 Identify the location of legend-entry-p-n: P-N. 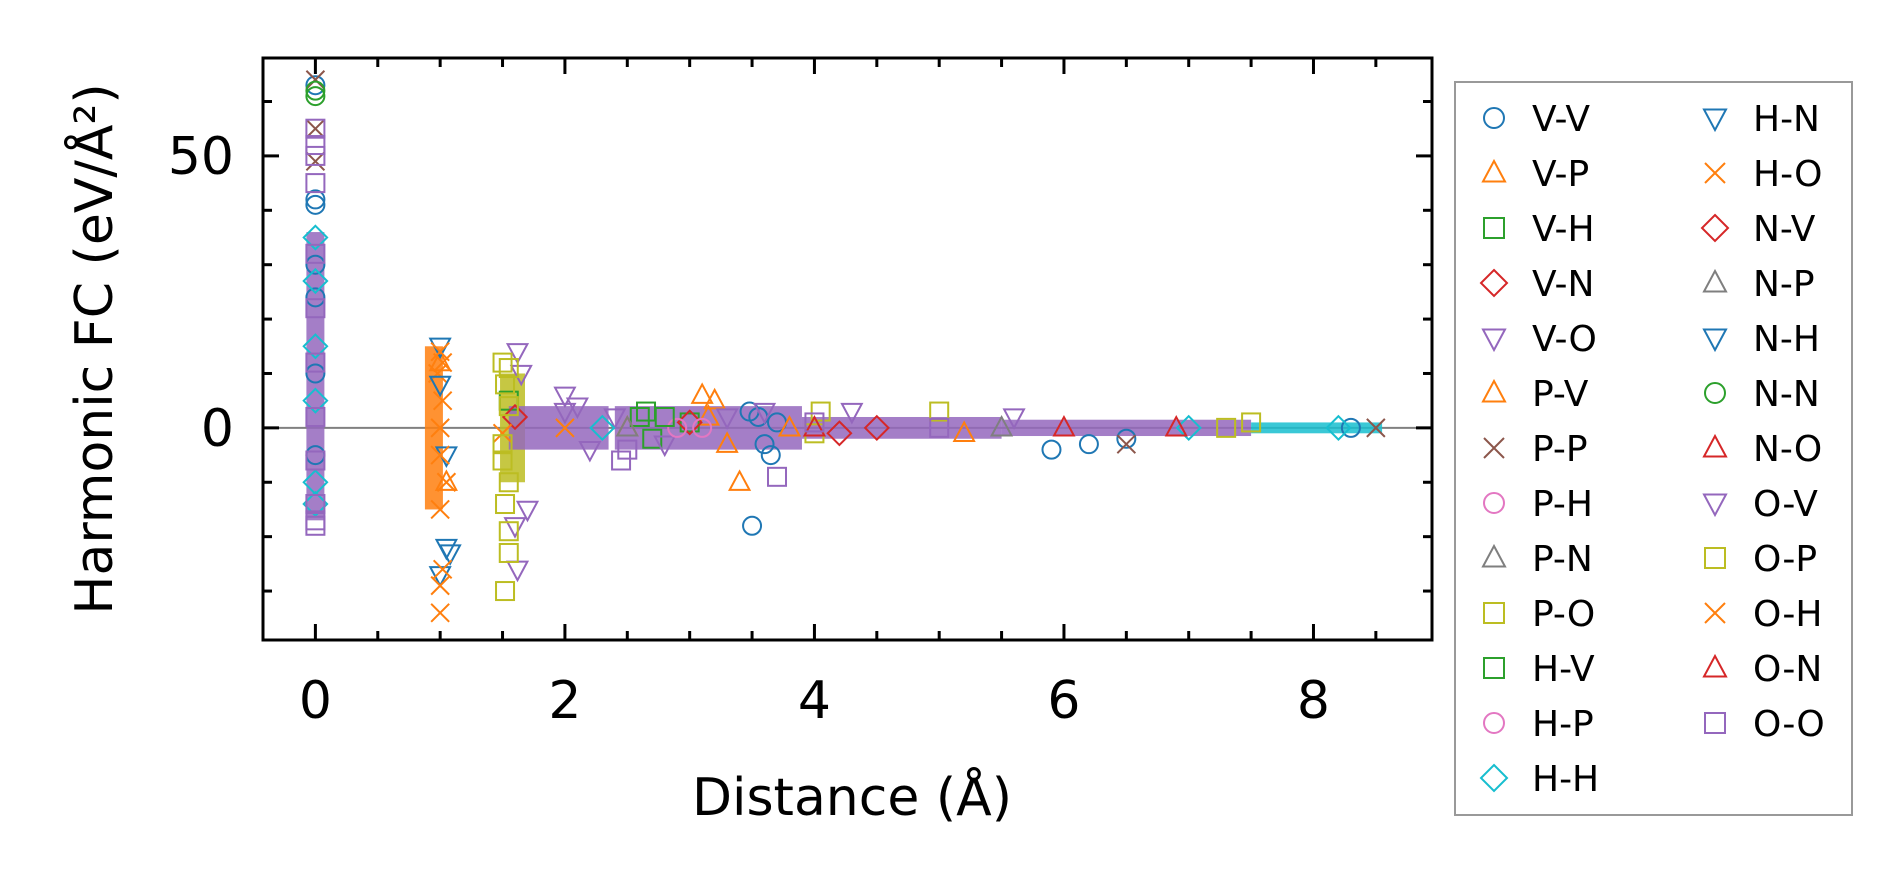
(1537, 559).